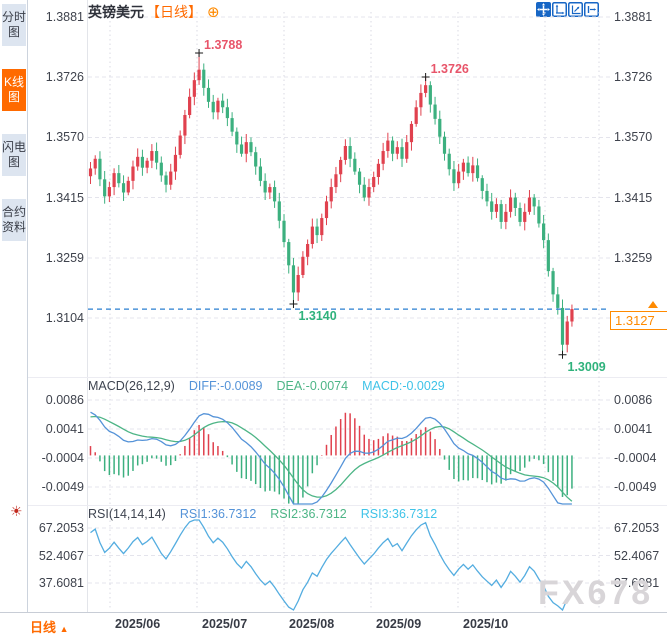 The image size is (667, 635). I want to click on price-tick-label-left: 1.3881, so click(64, 17).